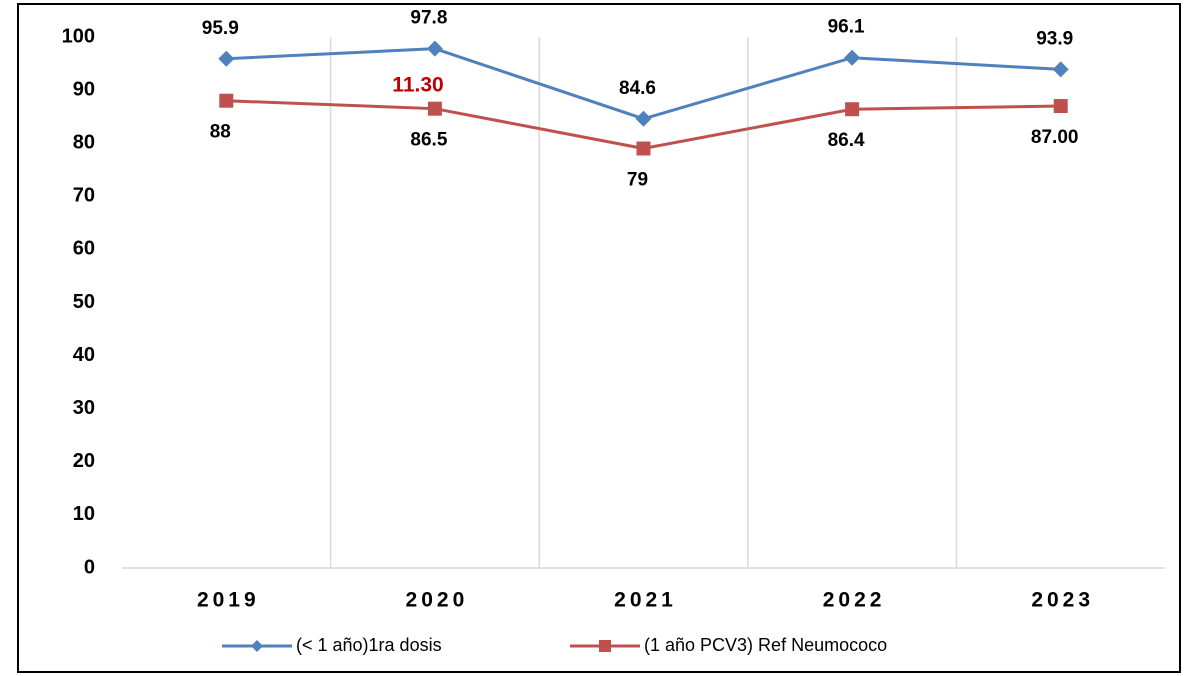 The image size is (1188, 676). What do you see at coordinates (369, 645) in the screenshot?
I see `legend-label: (< 1 año)1ra dosis` at bounding box center [369, 645].